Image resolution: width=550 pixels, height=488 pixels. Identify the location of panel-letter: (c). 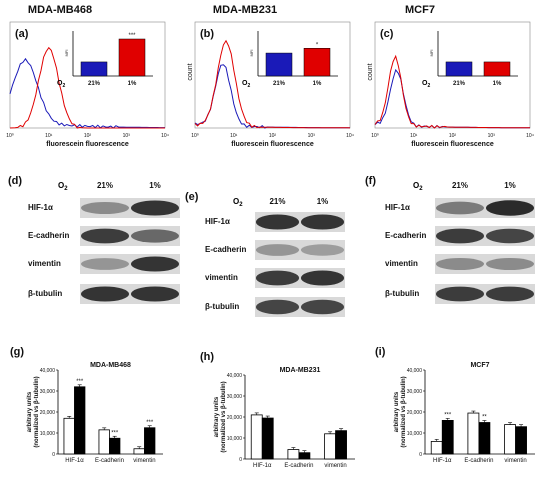
(387, 34).